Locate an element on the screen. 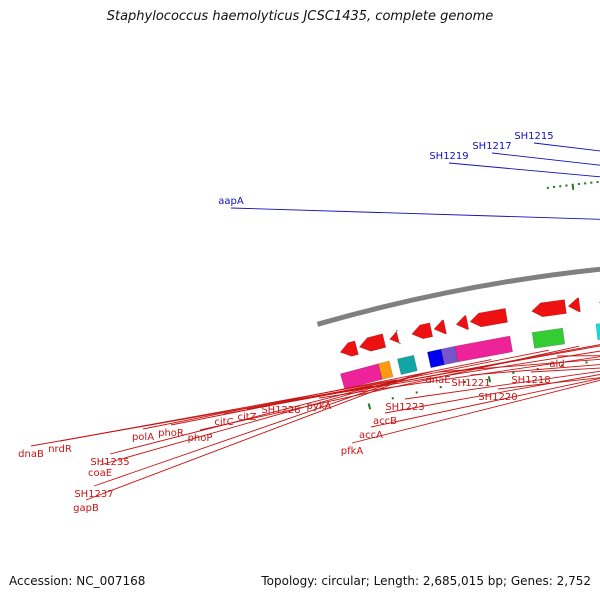 The image size is (600, 600). label-citc: citC is located at coordinates (223, 422).